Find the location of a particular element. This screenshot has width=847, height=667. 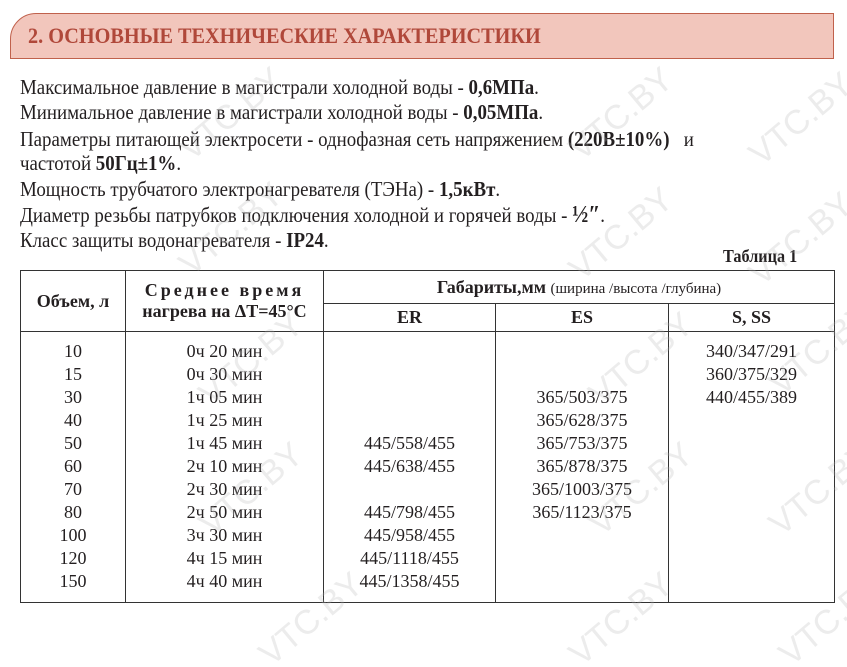

cell-er: 445/638/455 is located at coordinates (409, 466).